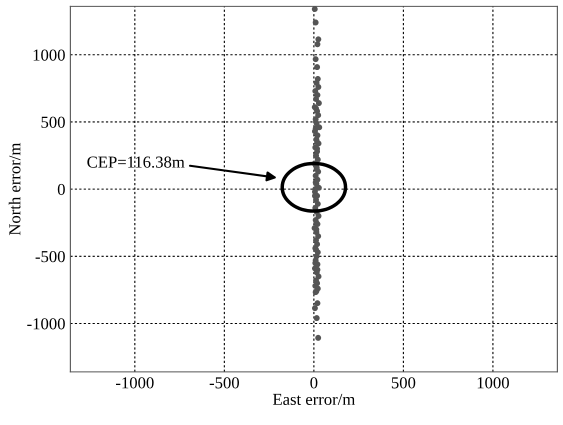 Image resolution: width=563 pixels, height=425 pixels. I want to click on y-tick-label: -1000, so click(46, 324).